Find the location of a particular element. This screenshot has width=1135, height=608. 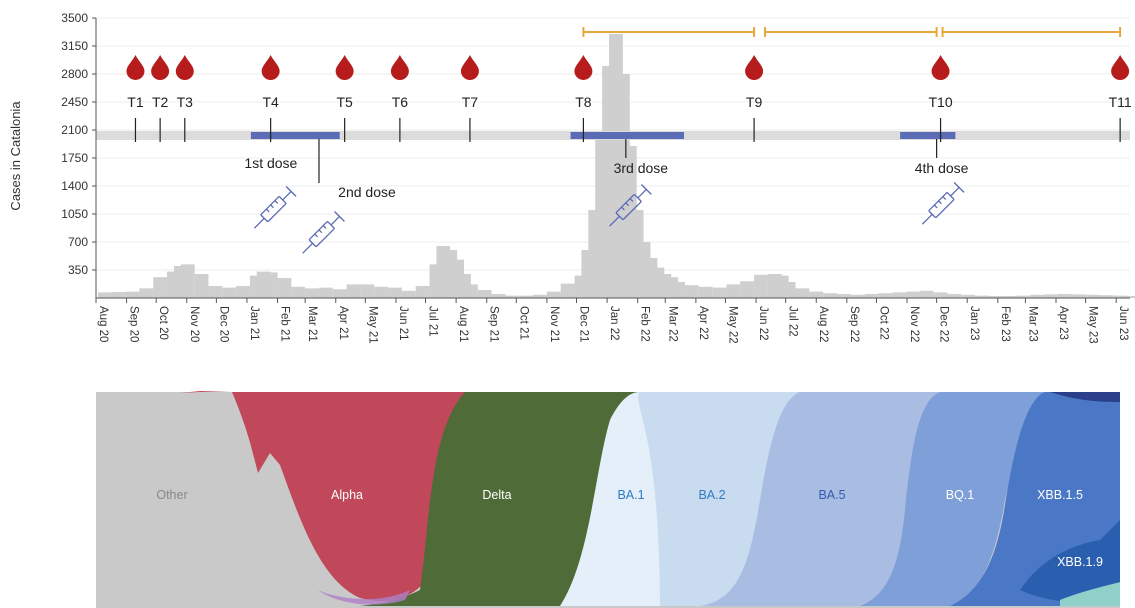

timepoint-label: T3 is located at coordinates (185, 102).